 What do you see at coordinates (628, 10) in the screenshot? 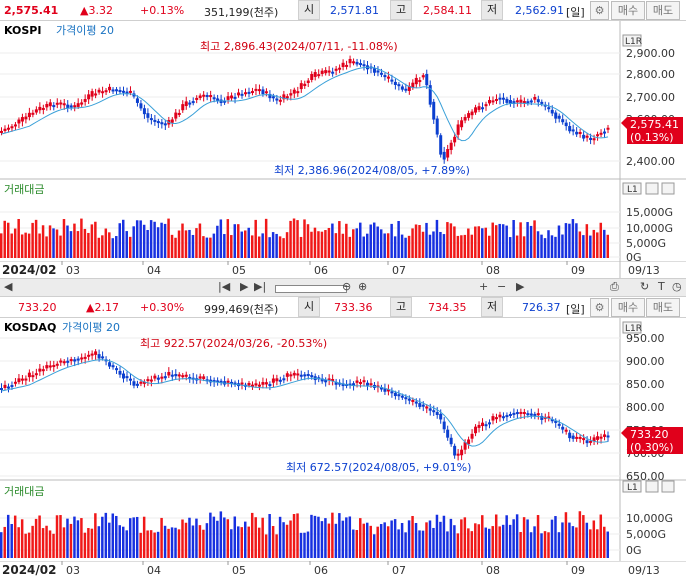
I see `kospi-buy-button: 매수` at bounding box center [628, 10].